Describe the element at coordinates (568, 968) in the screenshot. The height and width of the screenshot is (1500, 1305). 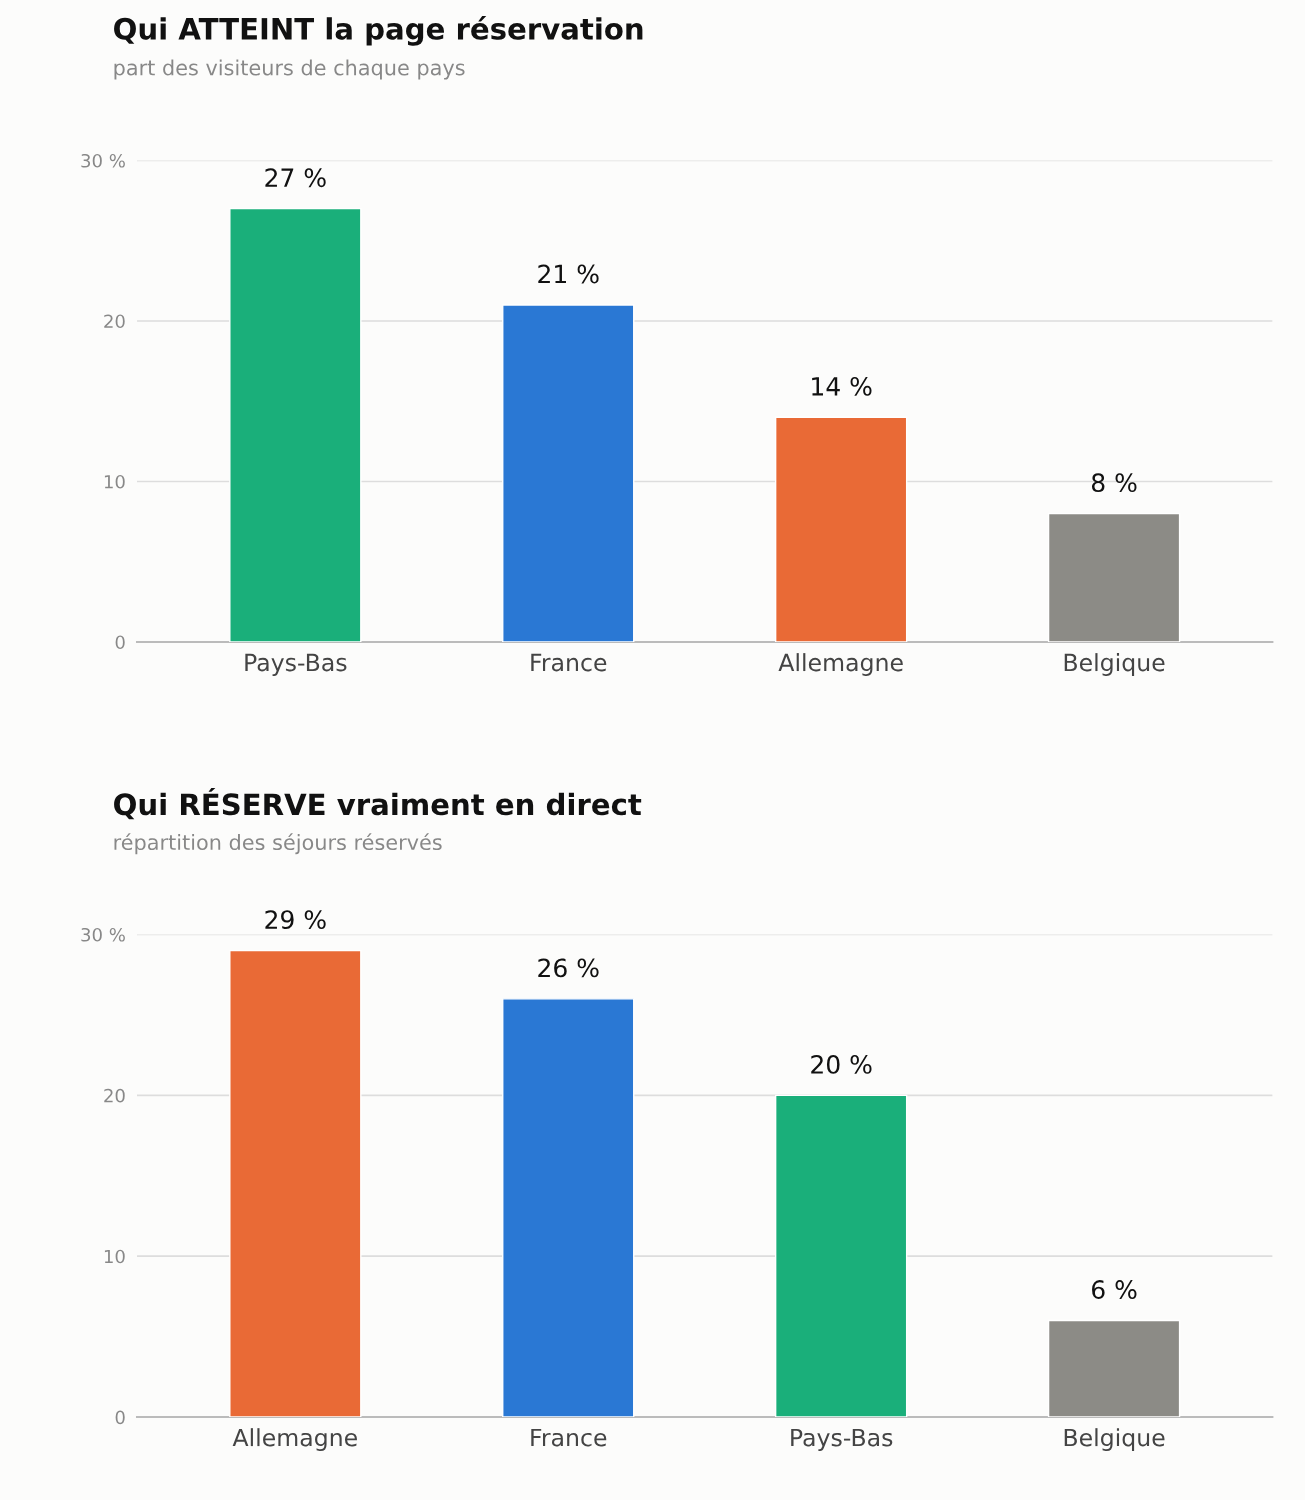
I see `data-label: 26 %` at that location.